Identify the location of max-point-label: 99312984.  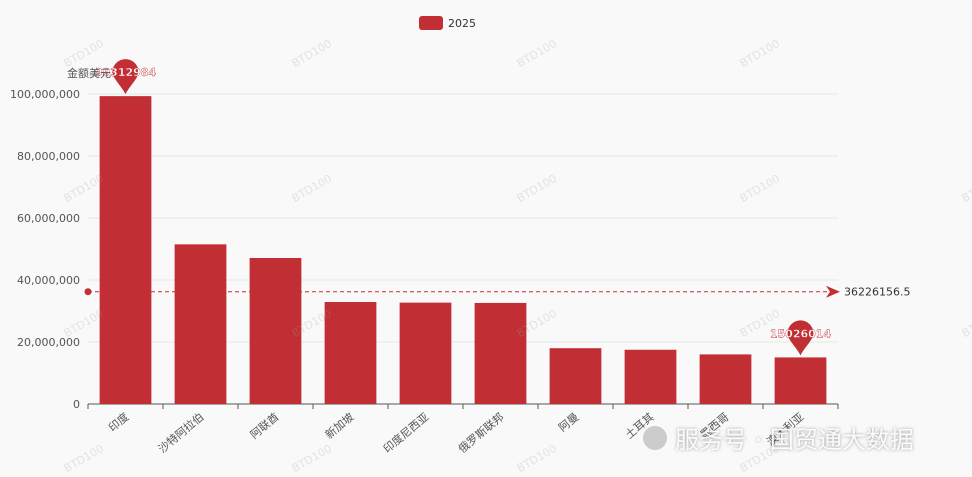
(126, 72).